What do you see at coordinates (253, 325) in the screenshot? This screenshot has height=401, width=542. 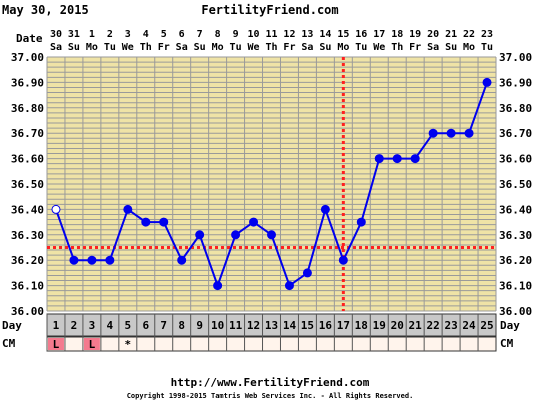 I see `day-number: 12` at bounding box center [253, 325].